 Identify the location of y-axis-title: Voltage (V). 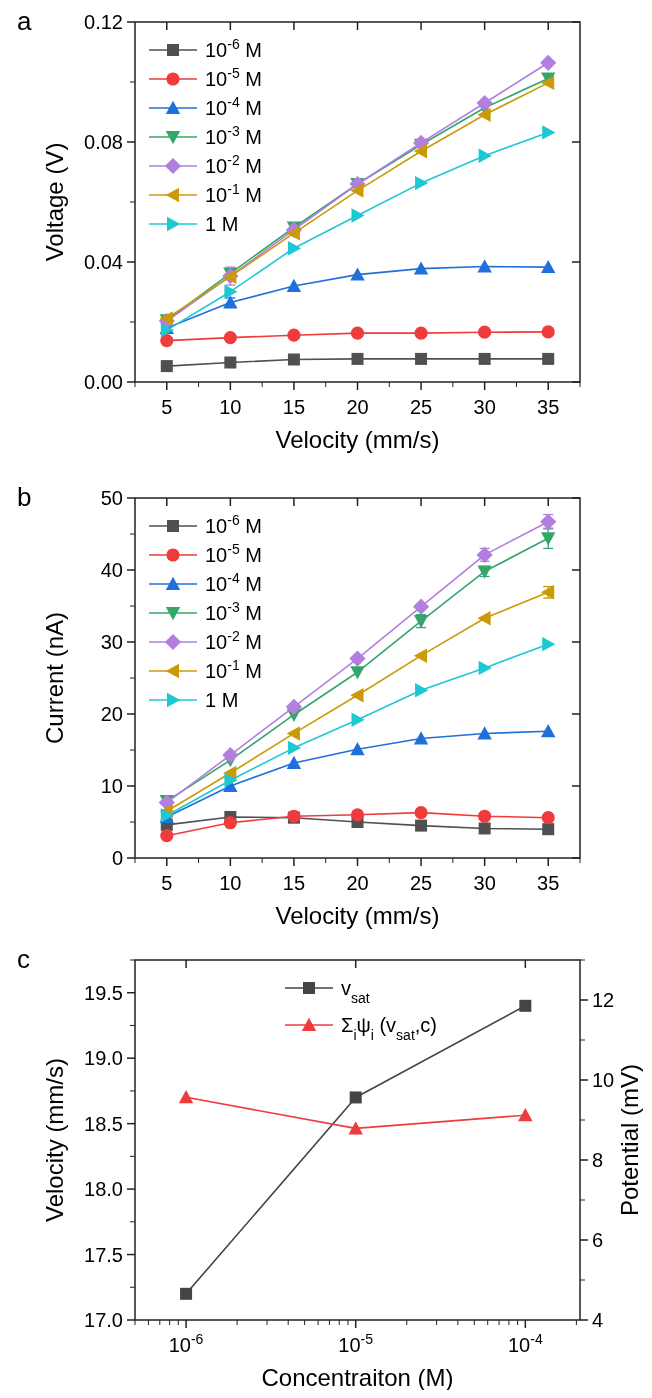
(54, 202).